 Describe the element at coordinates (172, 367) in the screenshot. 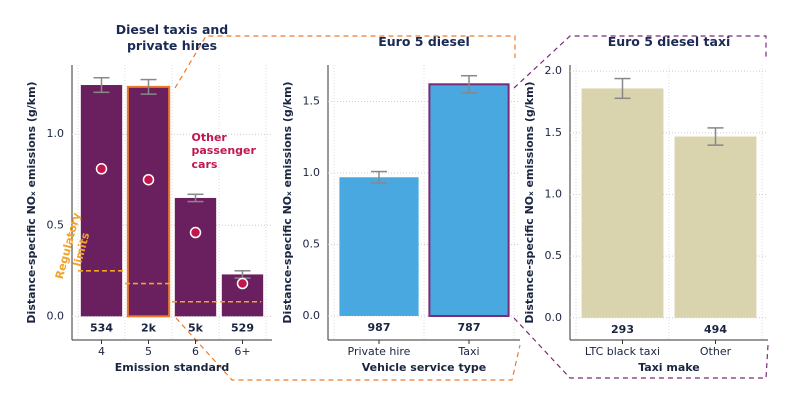

I see `x-axis-title: Emission standard` at that location.